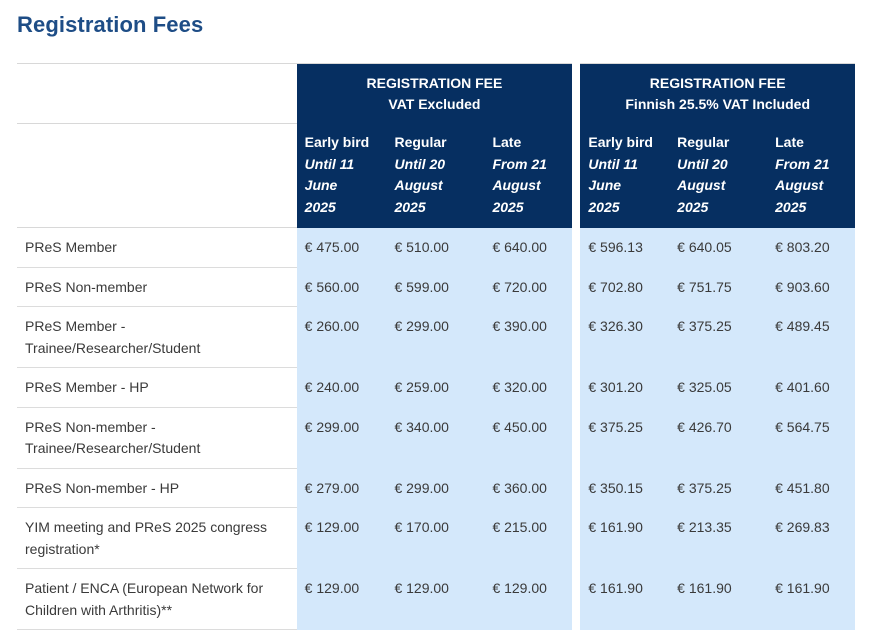  What do you see at coordinates (341, 248) in the screenshot?
I see `fee-excl-vat-cell: € 475.00` at bounding box center [341, 248].